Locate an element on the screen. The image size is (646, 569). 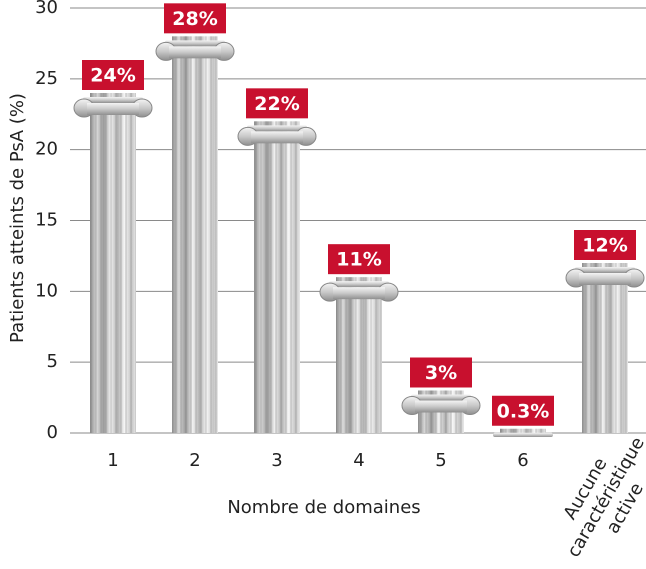
x-tick-label: 1 is located at coordinates (112, 460).